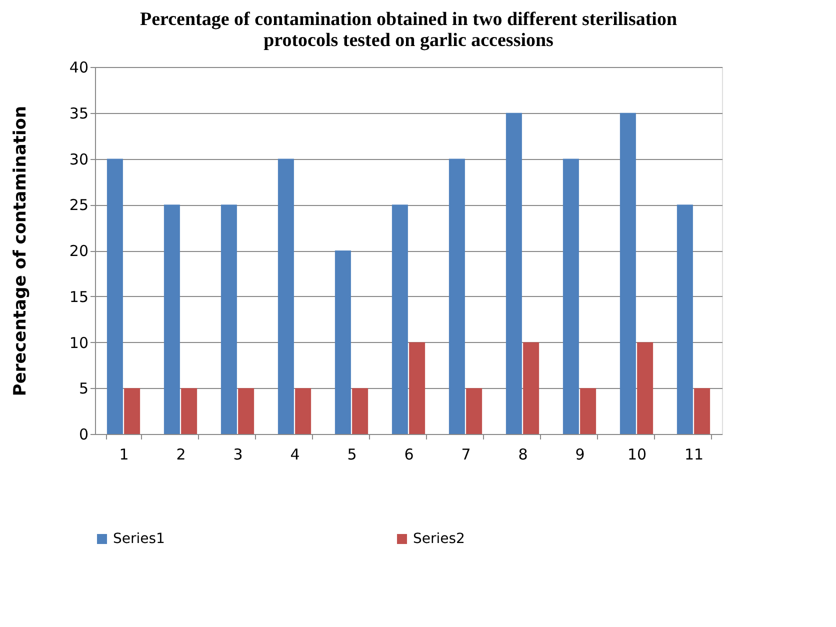 The image size is (836, 627). I want to click on x-tick-label: 4, so click(295, 455).